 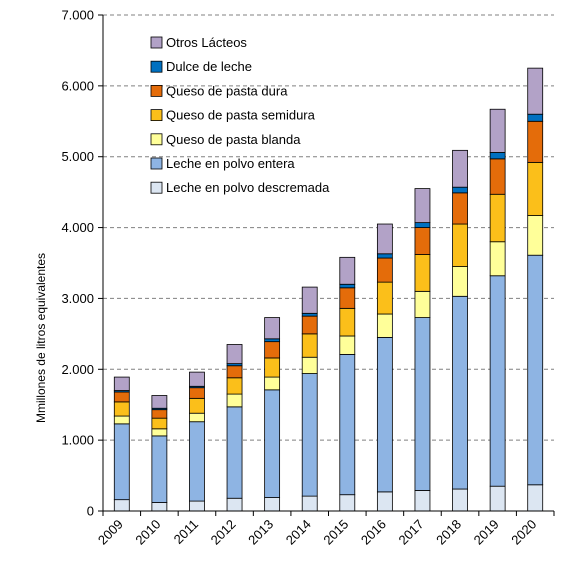 What do you see at coordinates (448, 532) in the screenshot?
I see `x-tick-label: 2018` at bounding box center [448, 532].